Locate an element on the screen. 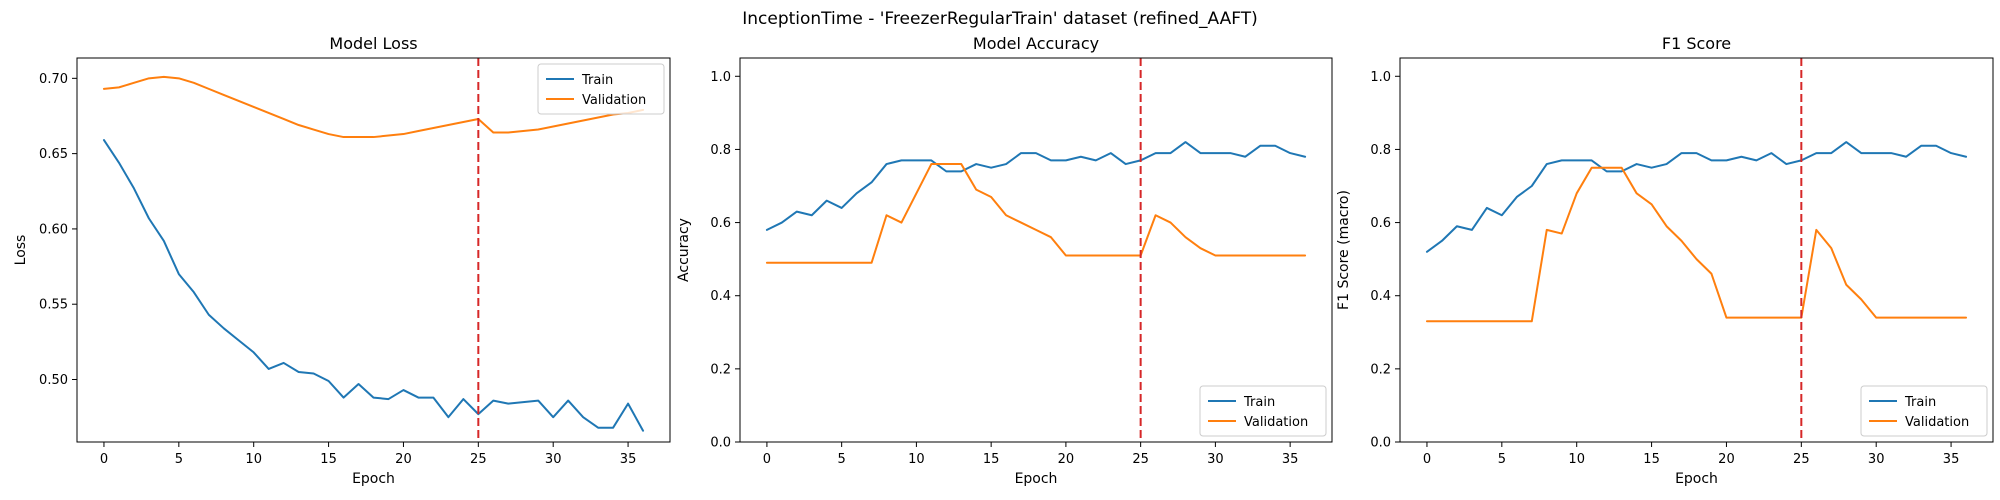 This screenshot has height=500, width=2000. y-tick-label: 0.60 is located at coordinates (53, 229).